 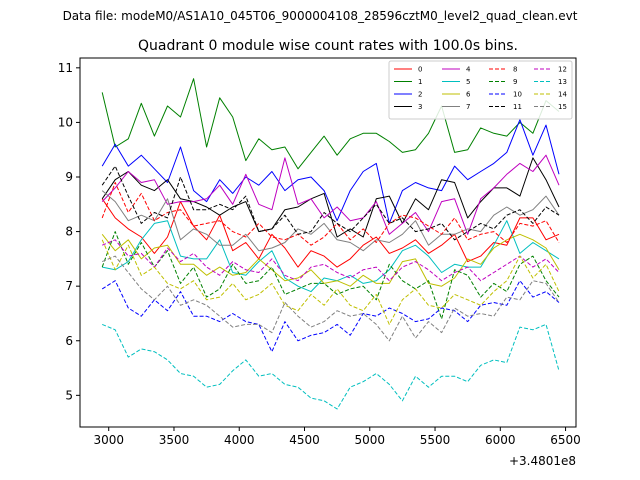 What do you see at coordinates (500, 440) in the screenshot?
I see `x-tick-label-6000: 6000` at bounding box center [500, 440].